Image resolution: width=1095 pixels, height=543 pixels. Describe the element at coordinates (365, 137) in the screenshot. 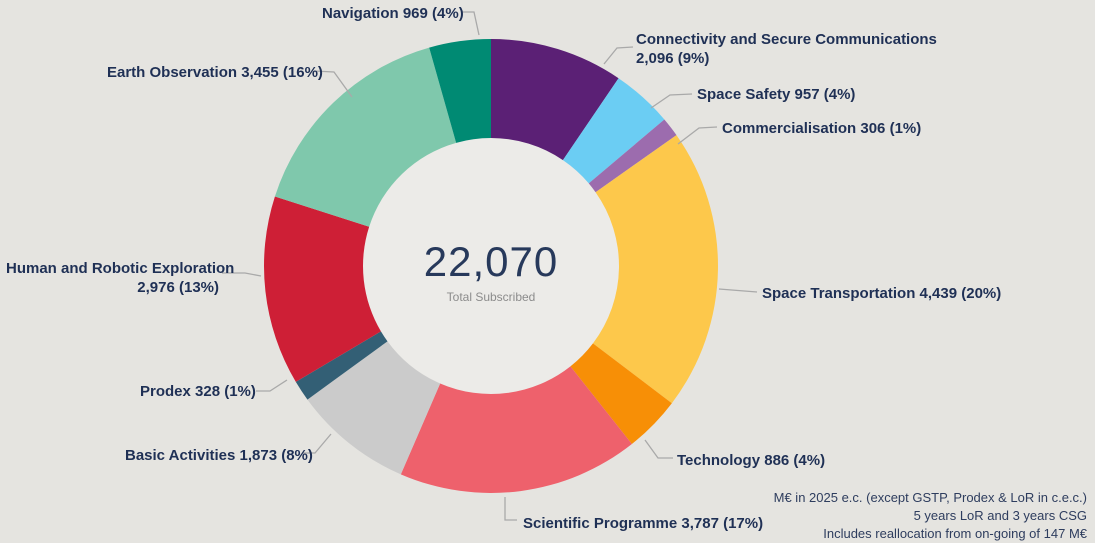

I see `slice-earth-observation` at that location.